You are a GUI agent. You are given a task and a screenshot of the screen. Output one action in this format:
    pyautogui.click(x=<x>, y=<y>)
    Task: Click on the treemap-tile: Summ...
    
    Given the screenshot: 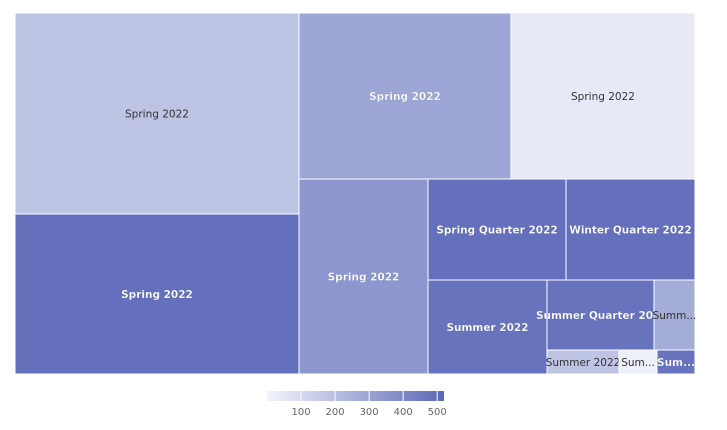 What is the action you would take?
    pyautogui.click(x=675, y=315)
    